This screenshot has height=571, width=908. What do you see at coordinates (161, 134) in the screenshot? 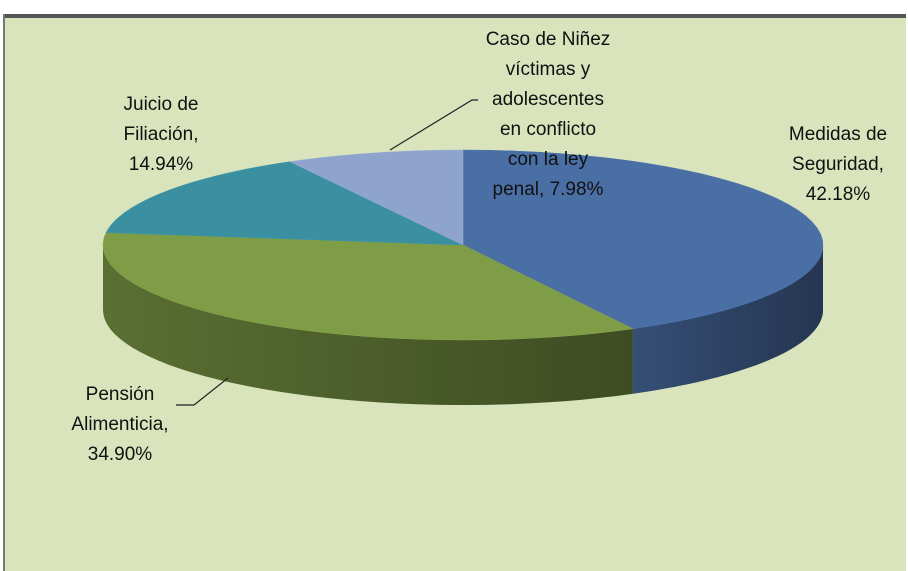
I see `data-label: Juicio de Filiación, 14.94%` at bounding box center [161, 134].